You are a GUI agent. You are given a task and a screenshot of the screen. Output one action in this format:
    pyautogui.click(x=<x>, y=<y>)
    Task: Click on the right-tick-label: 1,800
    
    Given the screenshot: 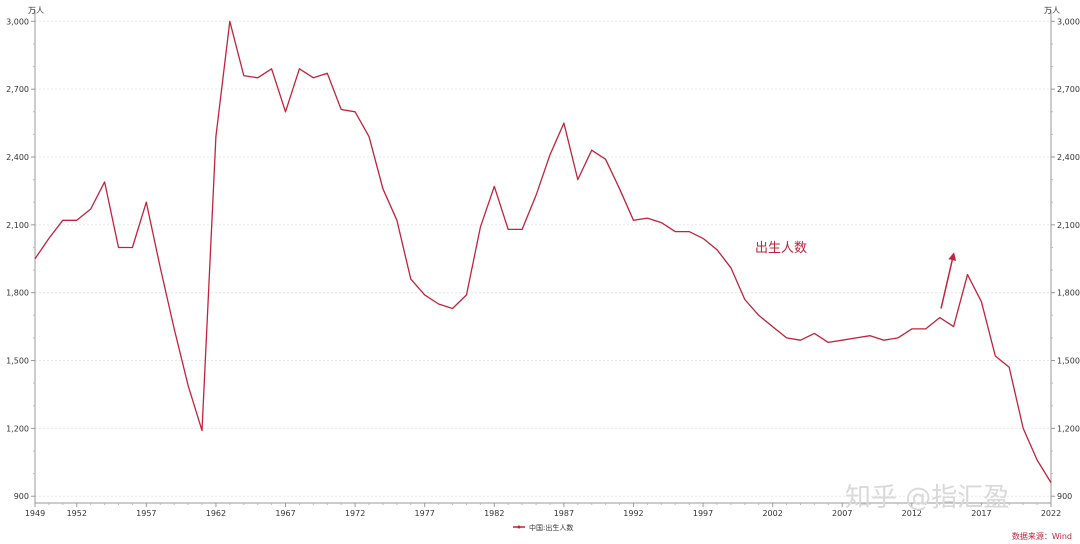 What is the action you would take?
    pyautogui.click(x=1068, y=293)
    